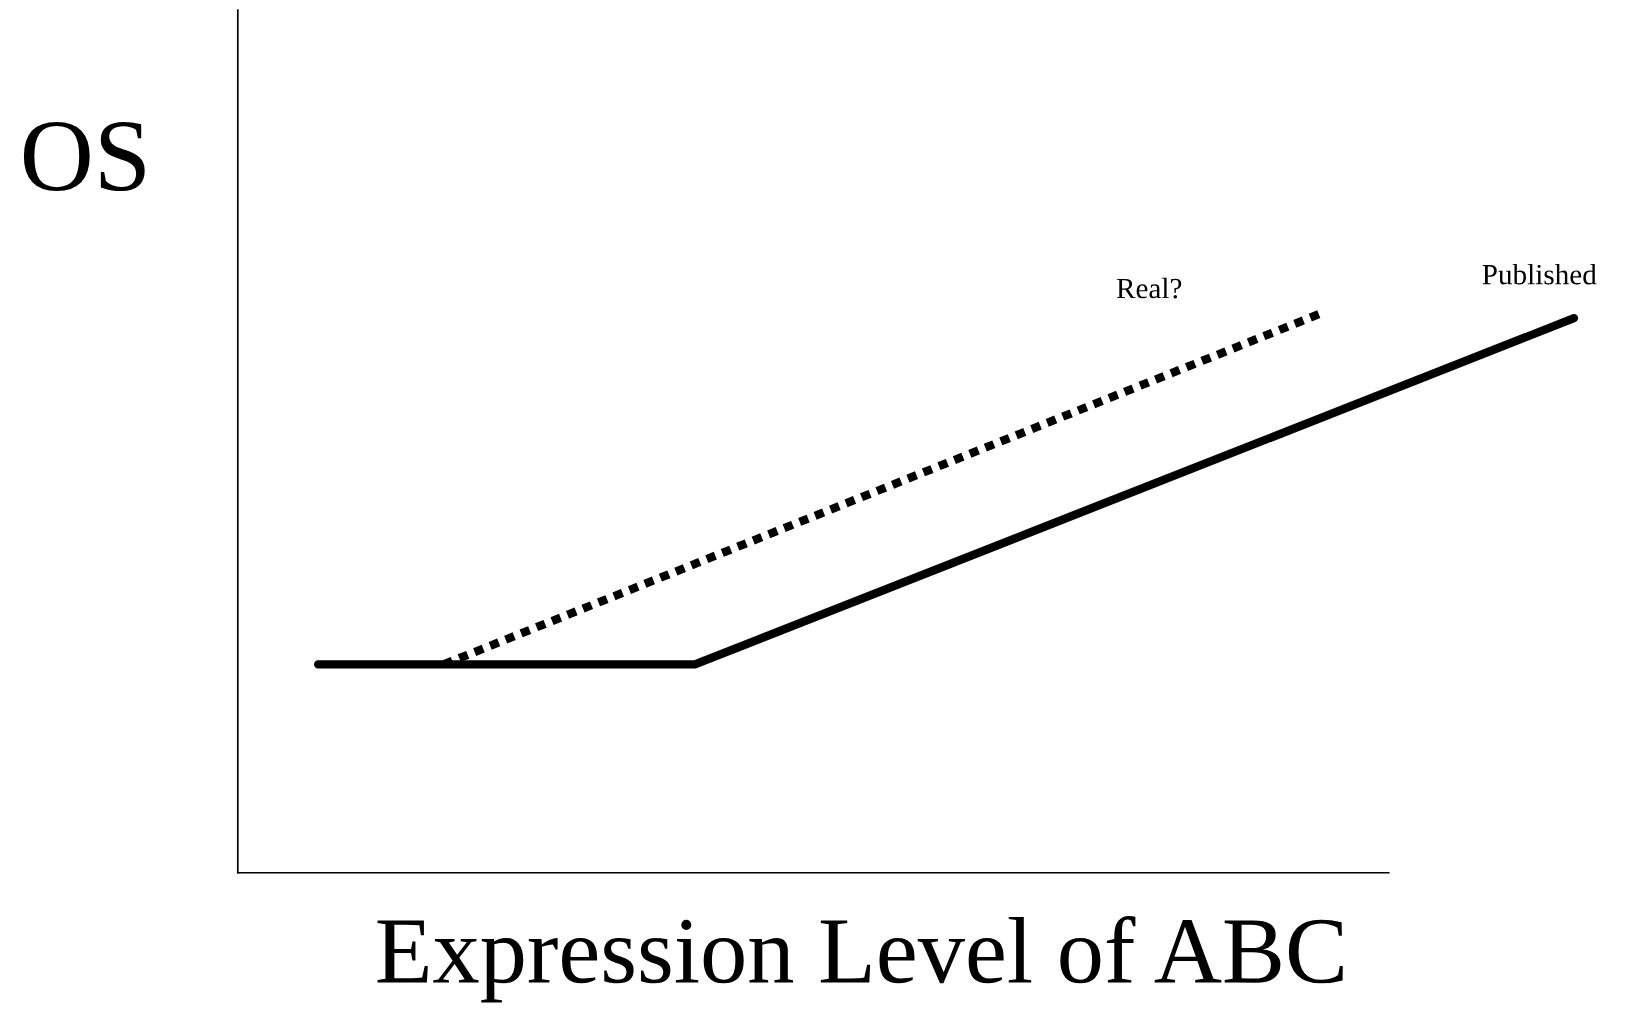 The width and height of the screenshot is (1640, 1009). What do you see at coordinates (1149, 288) in the screenshot?
I see `text: Real?` at bounding box center [1149, 288].